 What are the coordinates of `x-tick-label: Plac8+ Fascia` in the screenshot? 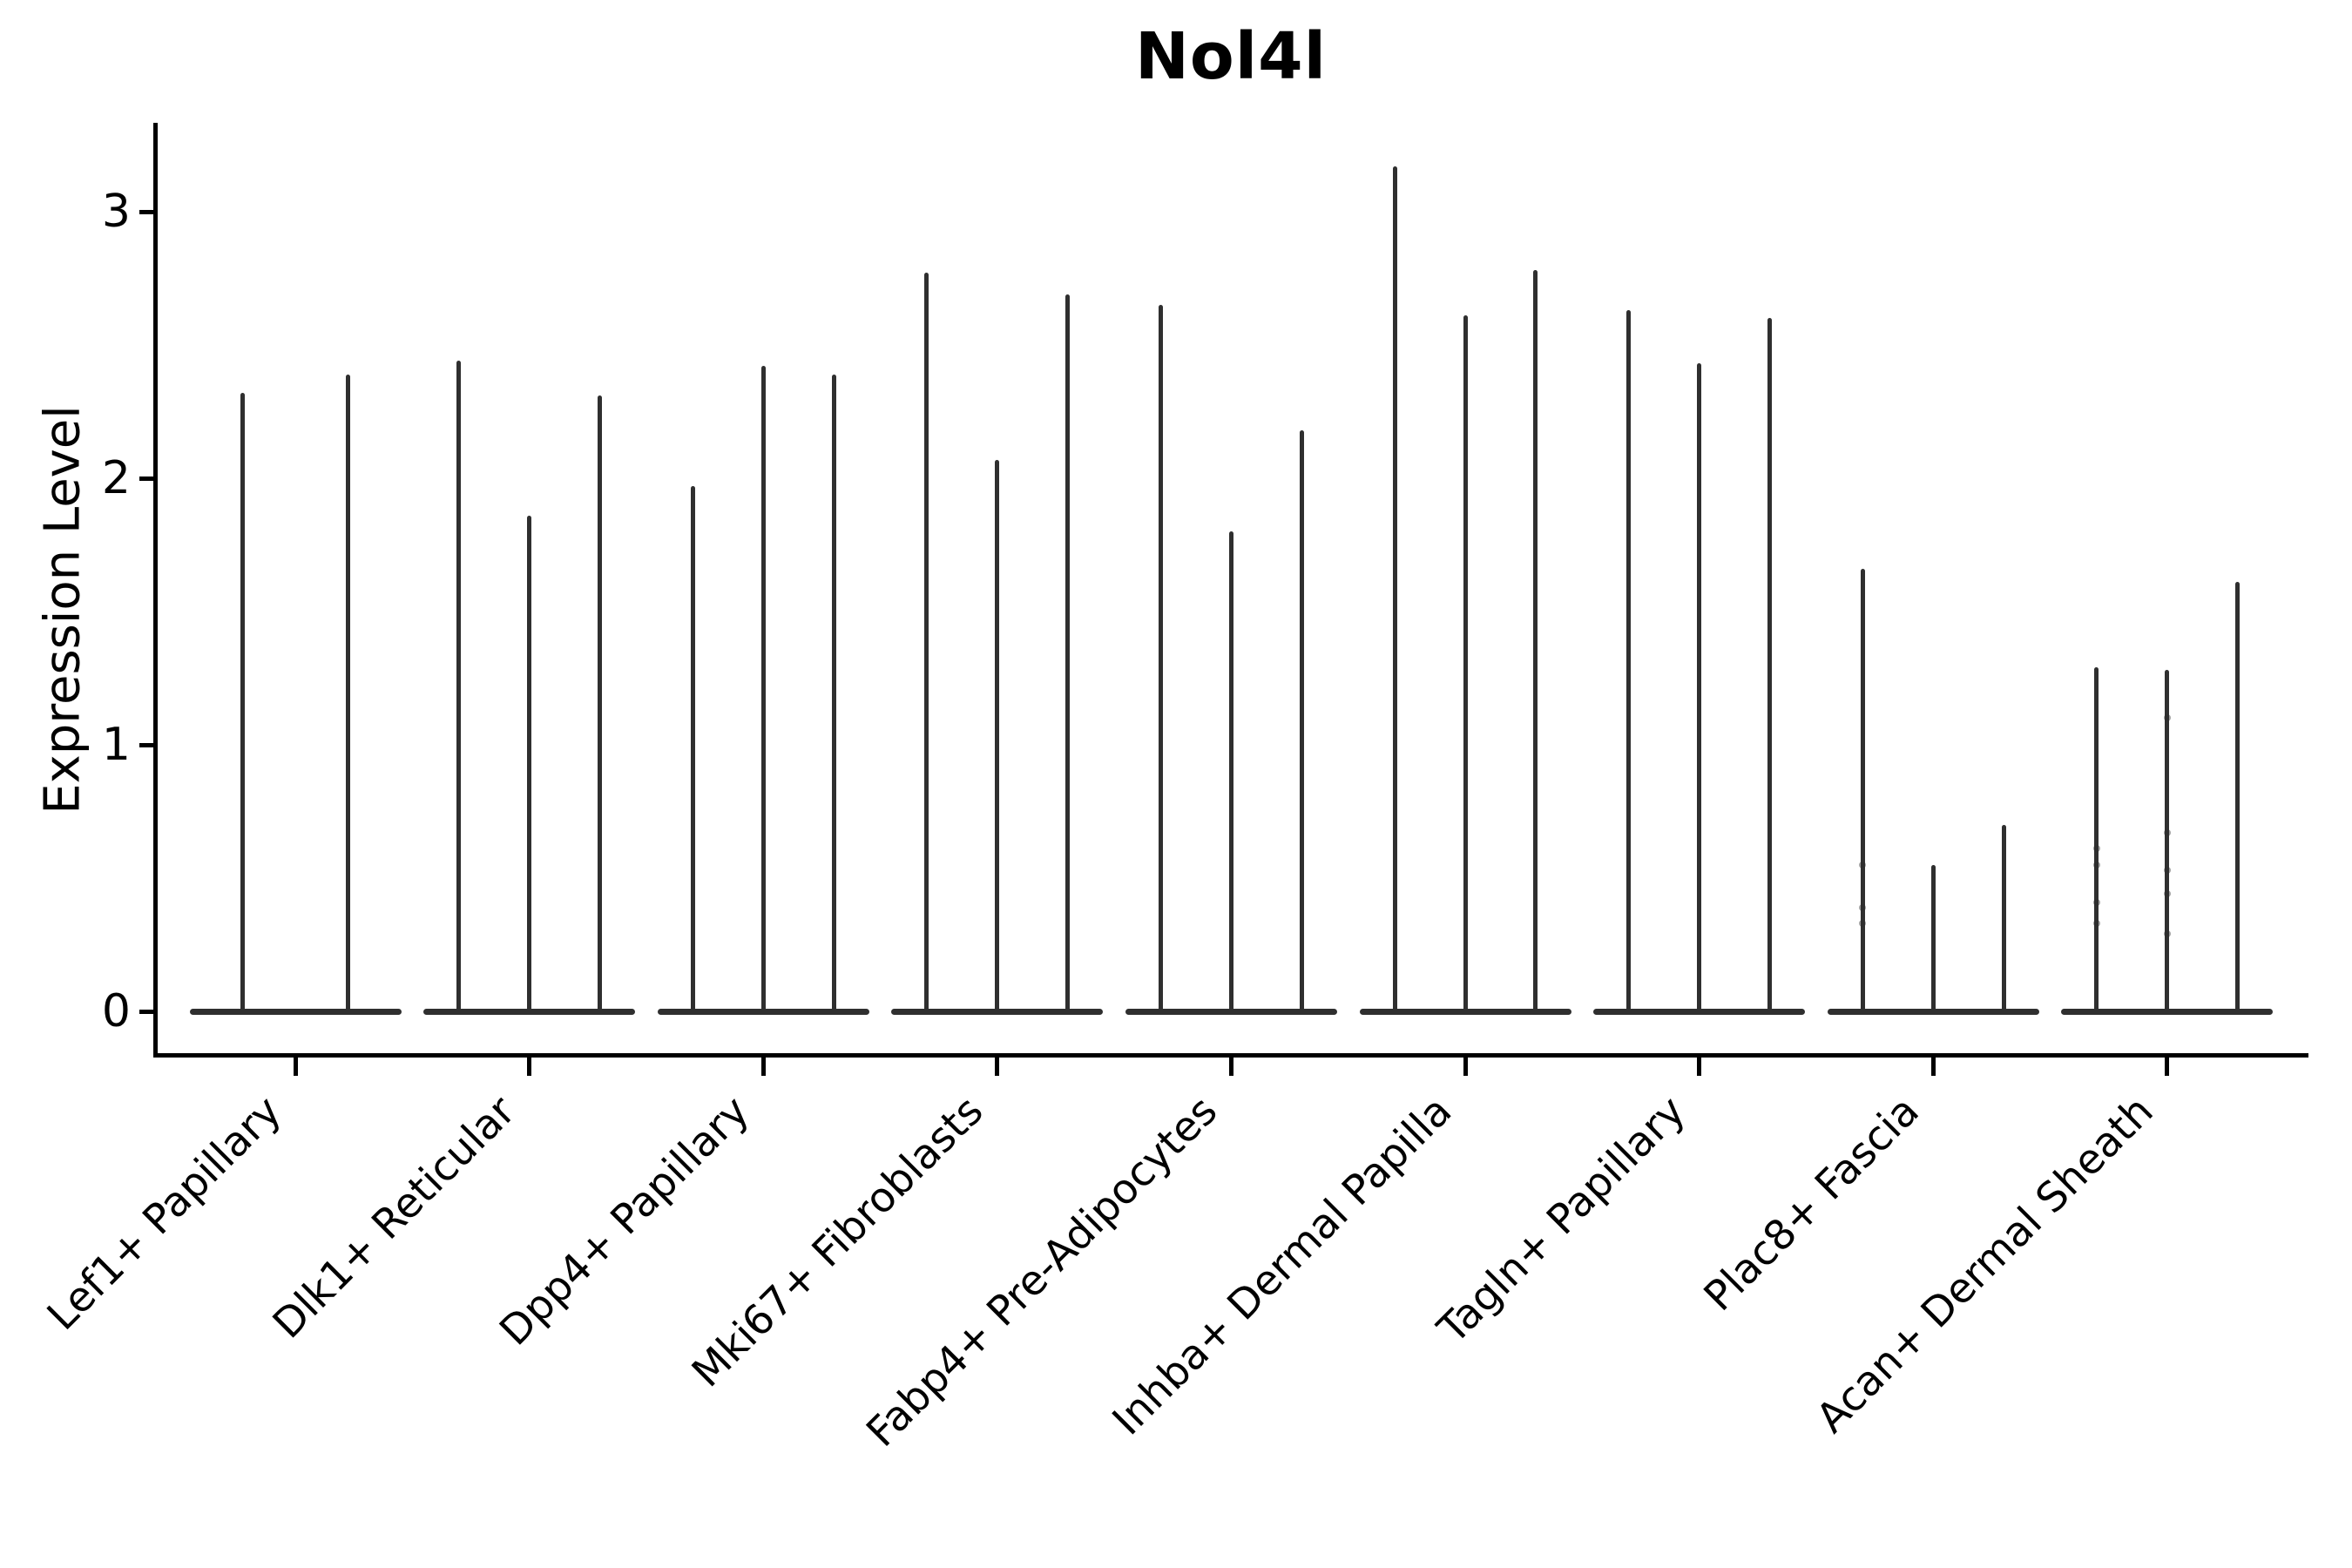 It's located at (1812, 1203).